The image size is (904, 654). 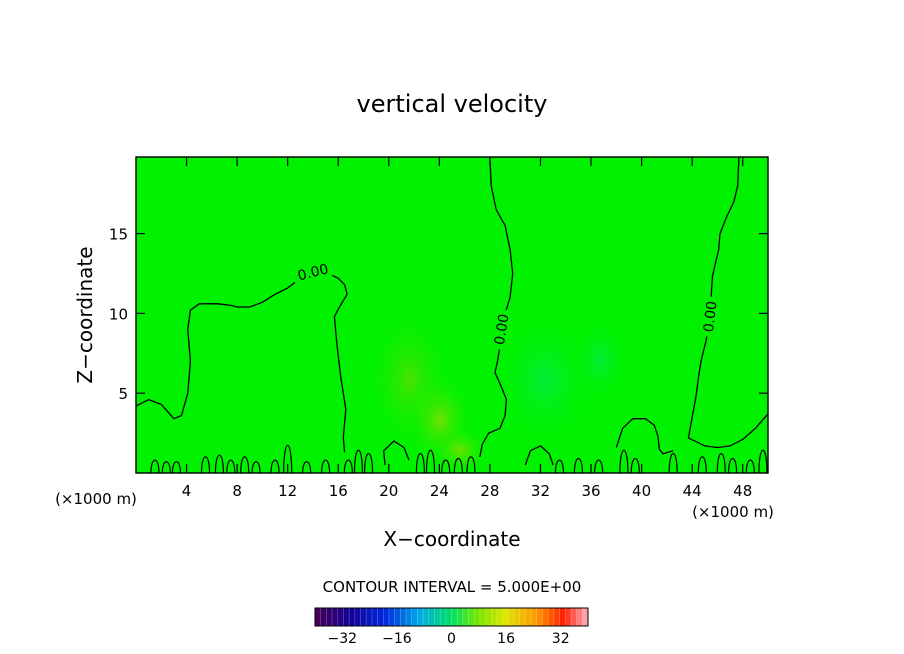 I want to click on colorbar-tick-label: 32, so click(x=561, y=639).